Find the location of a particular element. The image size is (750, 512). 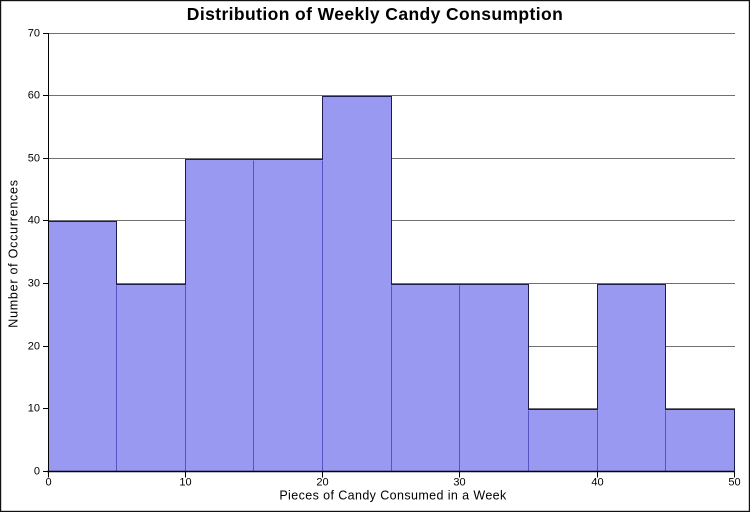

svg-text: 70 is located at coordinates (34, 34).